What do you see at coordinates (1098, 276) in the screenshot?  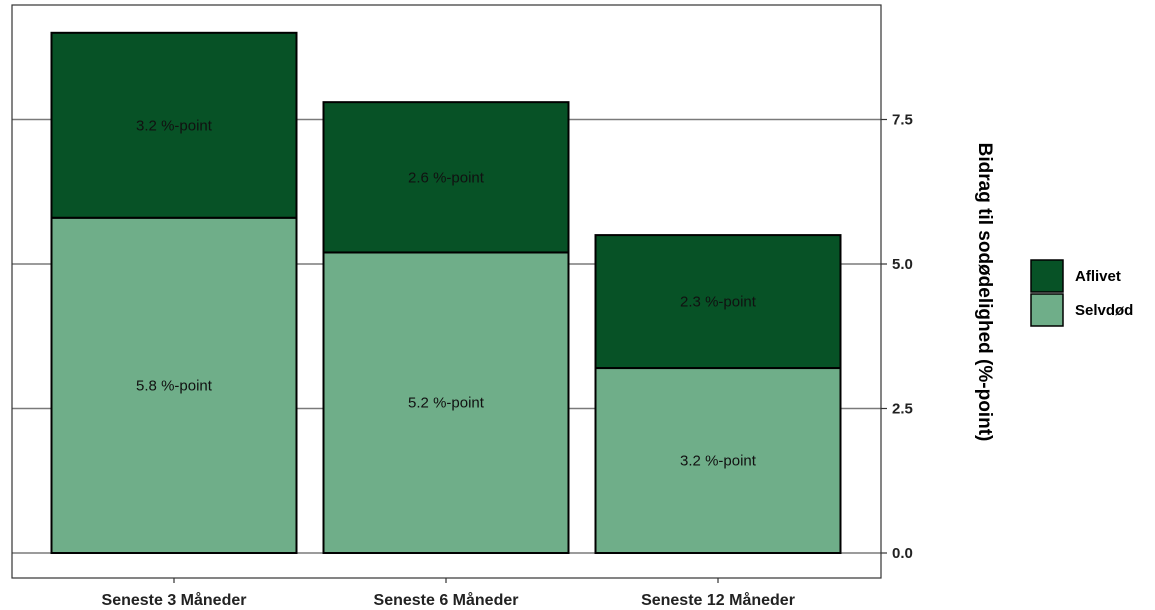 I see `legend-label-aflivet: Aflivet` at bounding box center [1098, 276].